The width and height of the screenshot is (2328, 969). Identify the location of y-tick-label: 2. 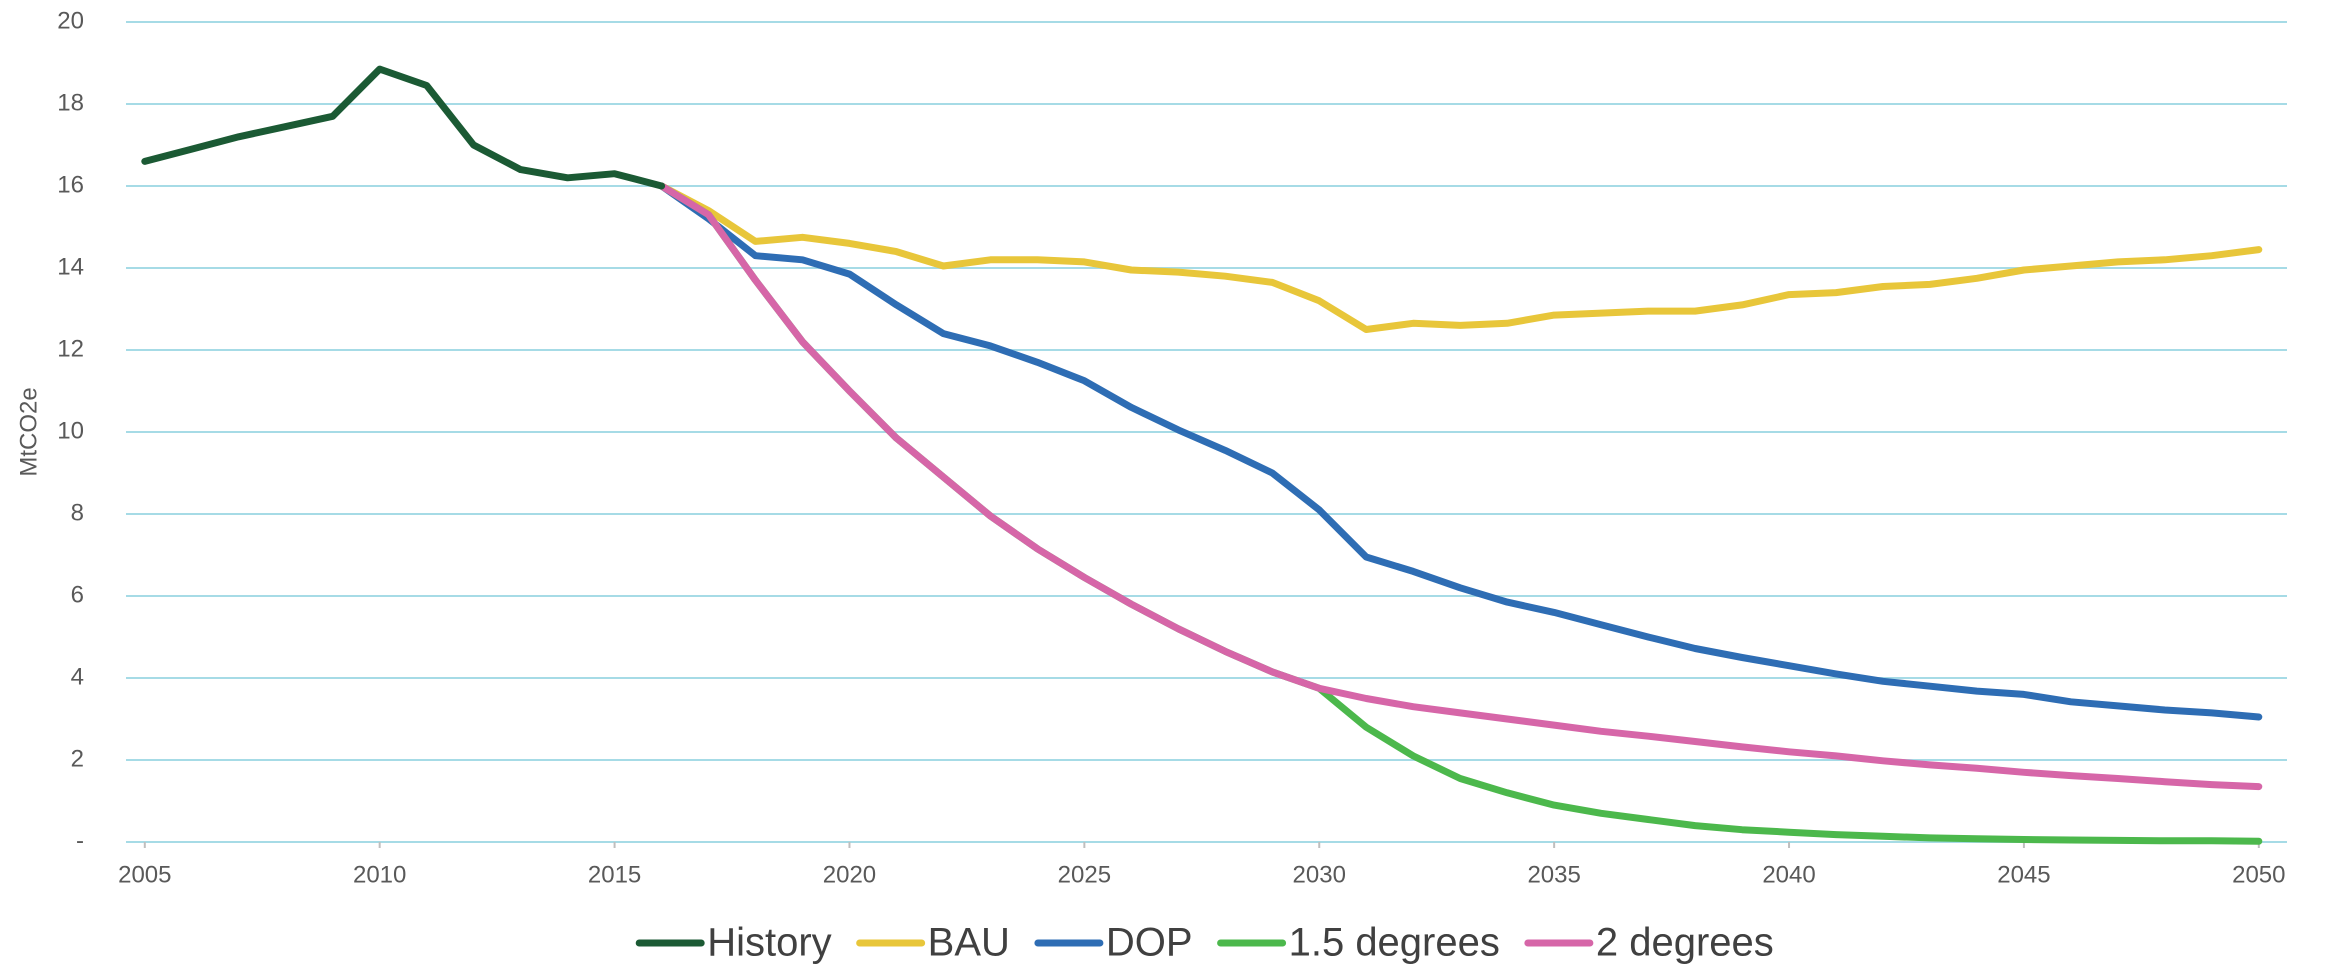
(77, 758).